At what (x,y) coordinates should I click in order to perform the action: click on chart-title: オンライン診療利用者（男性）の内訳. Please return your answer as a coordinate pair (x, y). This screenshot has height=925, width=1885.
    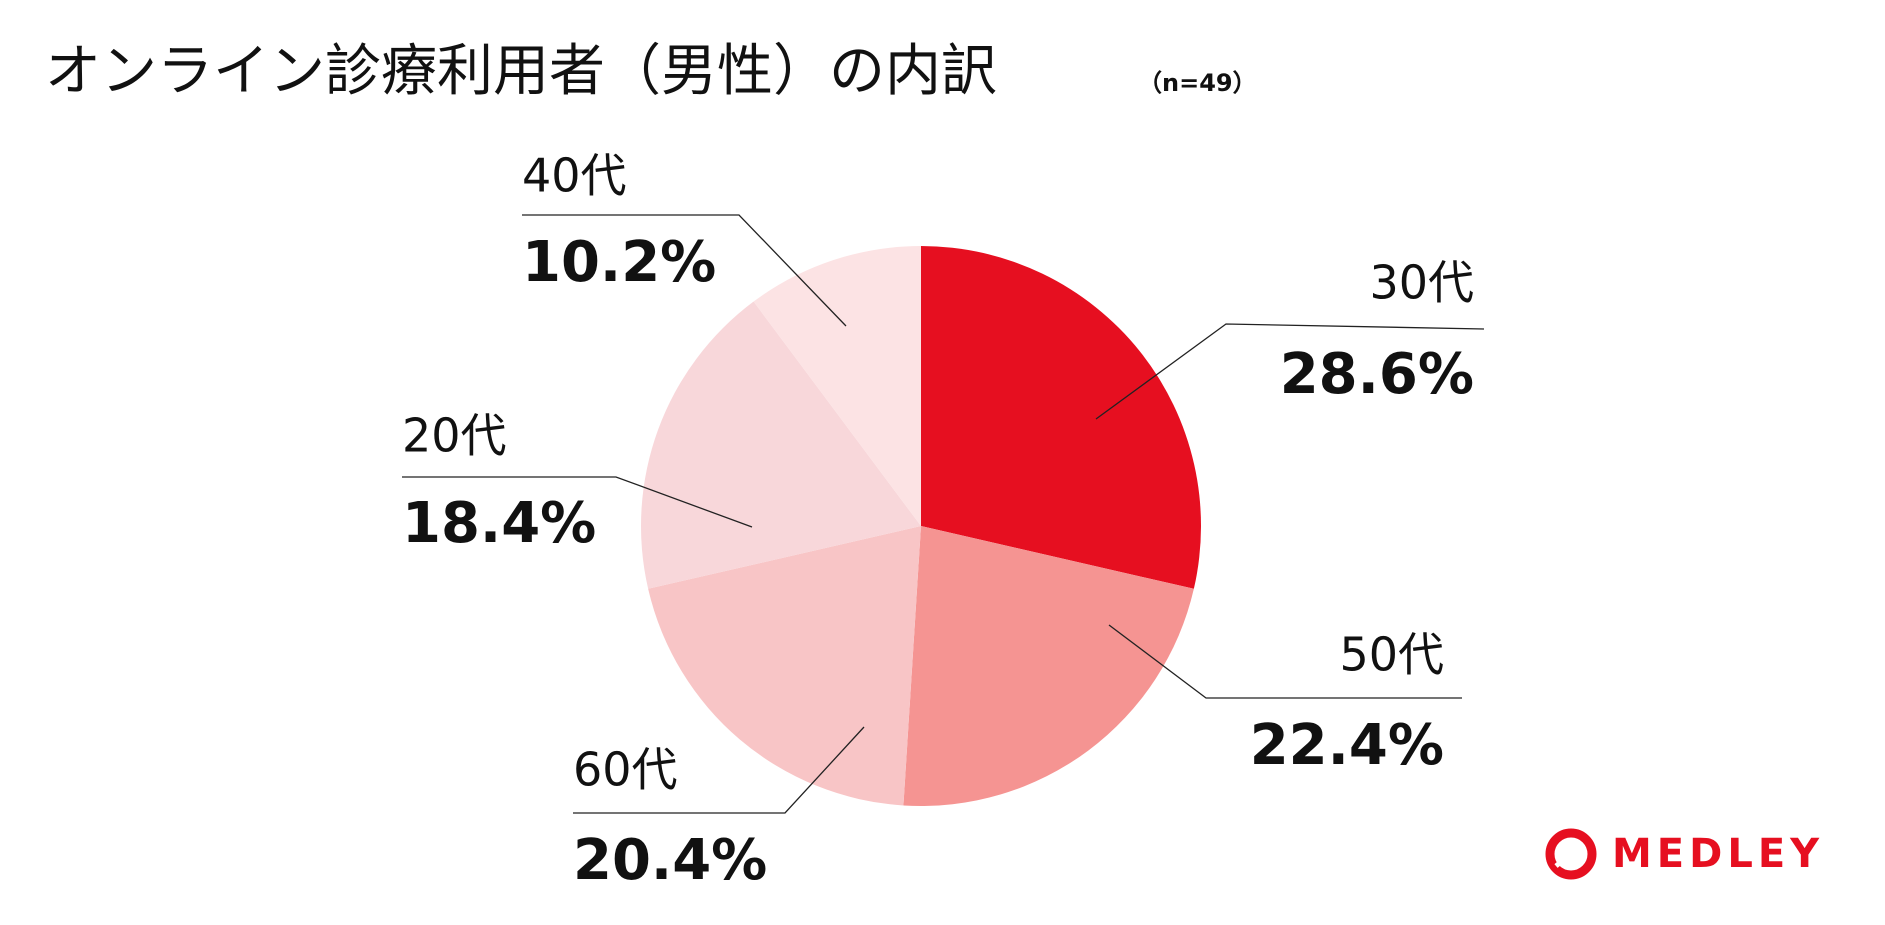
    Looking at the image, I should click on (521, 71).